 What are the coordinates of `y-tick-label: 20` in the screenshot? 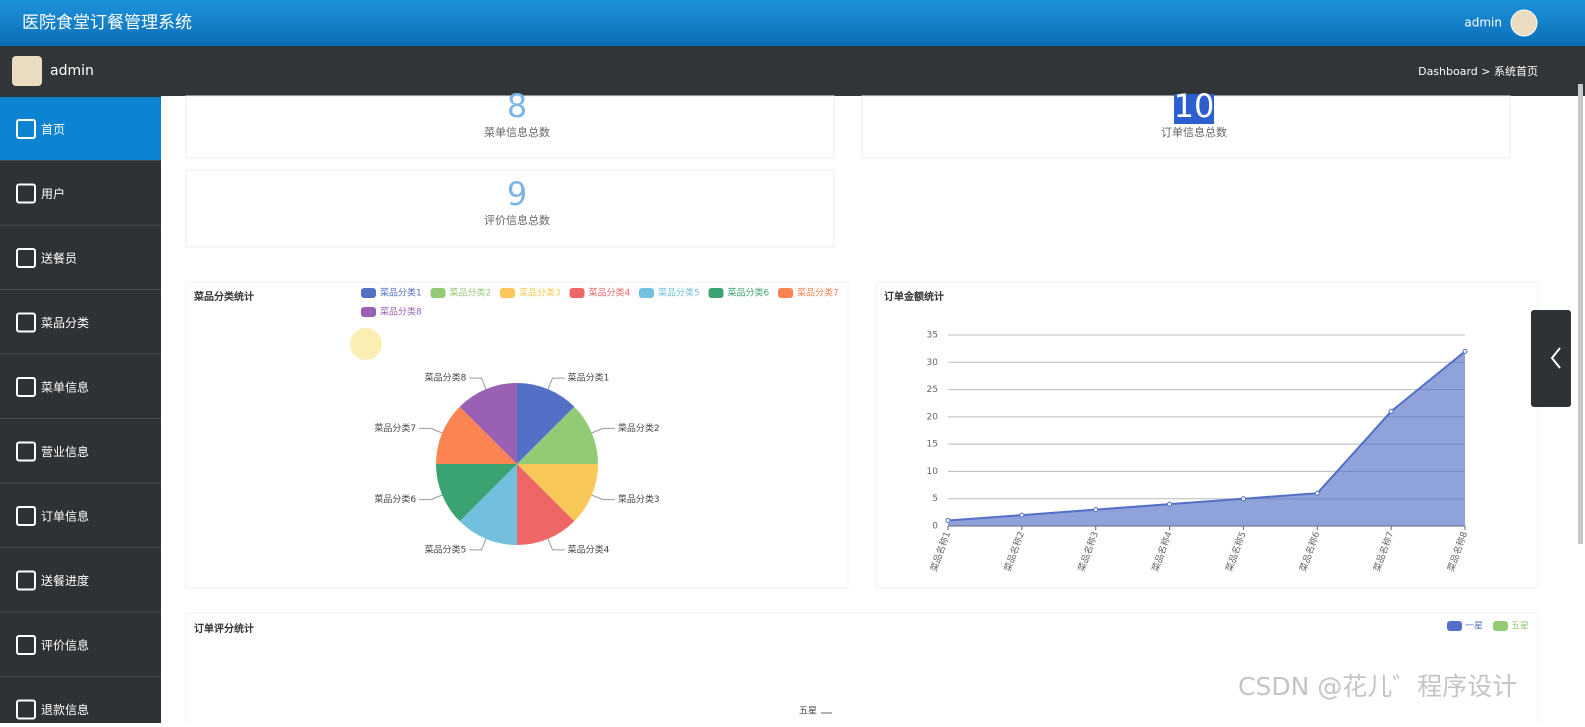 It's located at (933, 417).